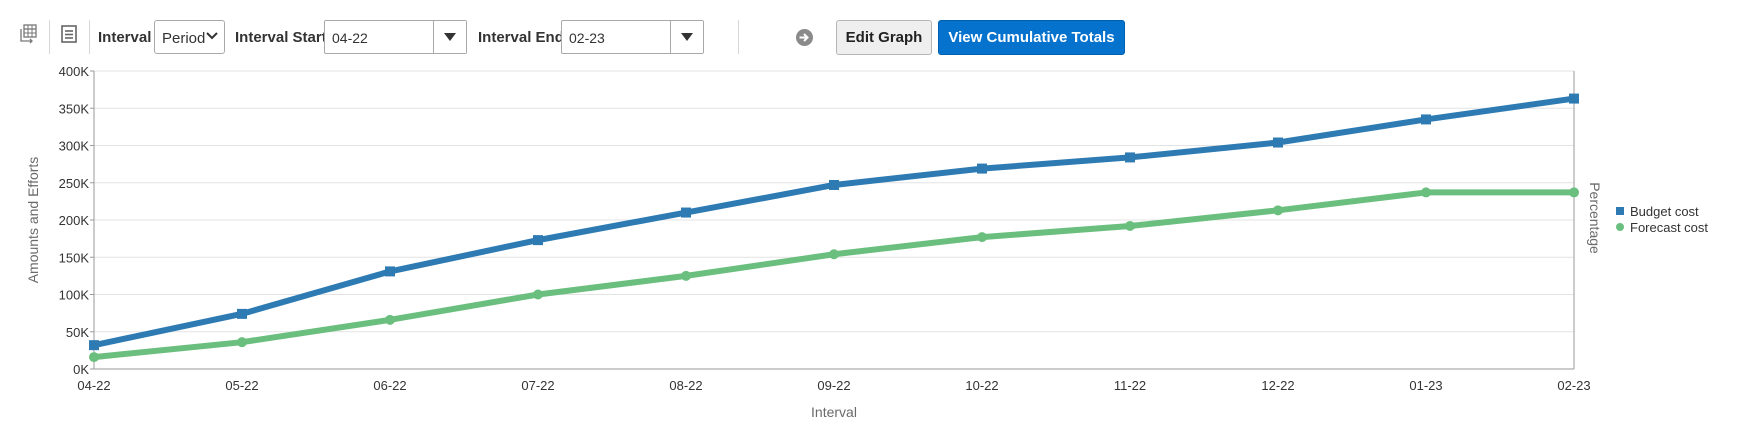 This screenshot has height=427, width=1752. Describe the element at coordinates (1573, 385) in the screenshot. I see `x-tick-label: 02-23` at that location.